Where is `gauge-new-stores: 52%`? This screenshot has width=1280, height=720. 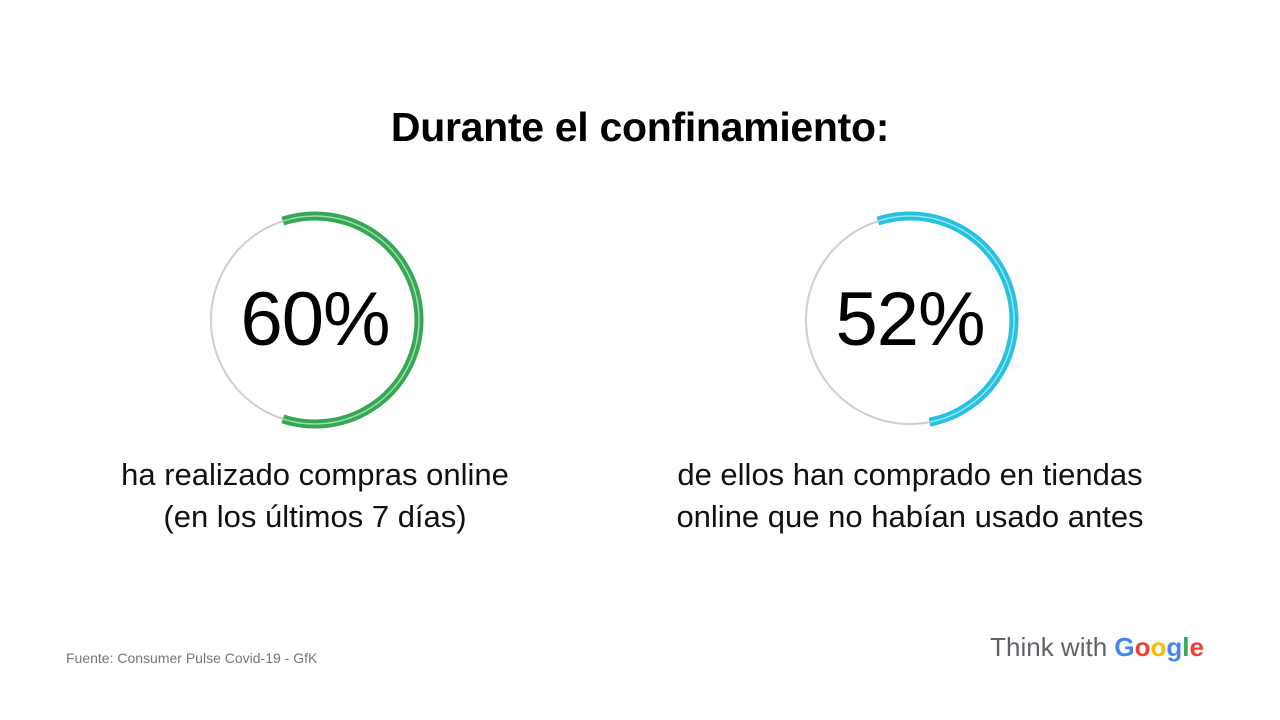
gauge-new-stores: 52% is located at coordinates (910, 320).